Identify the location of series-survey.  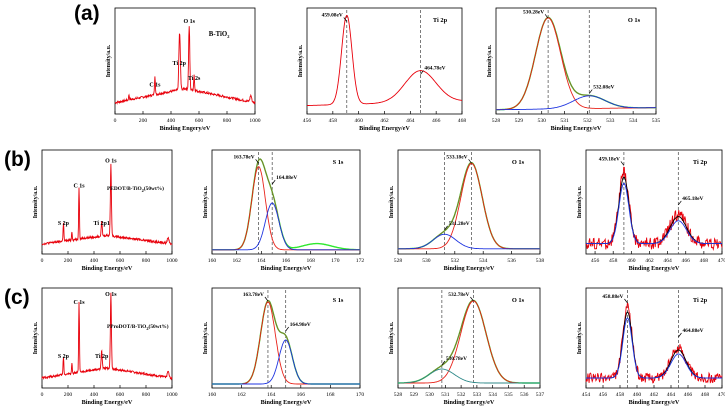
(185, 65).